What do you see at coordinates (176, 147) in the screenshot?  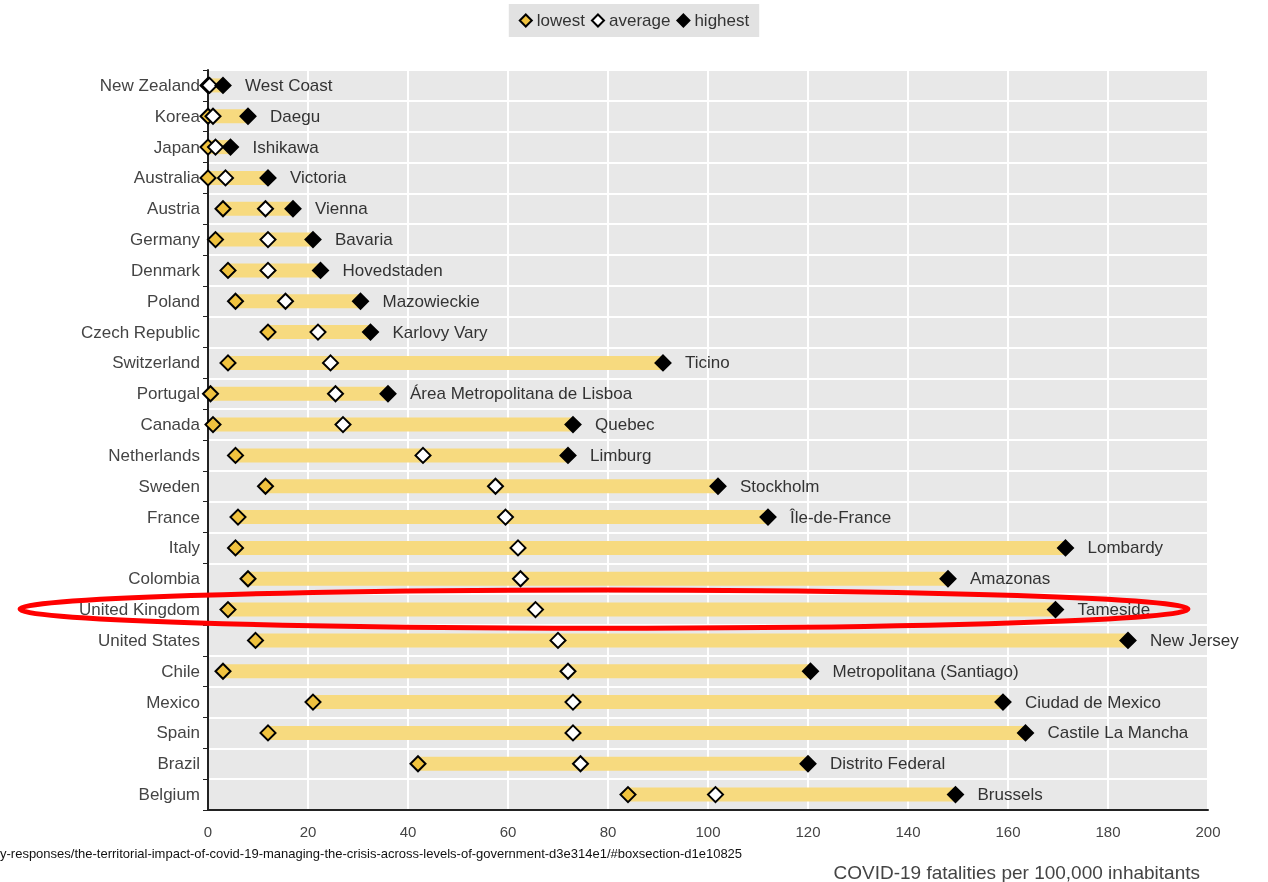 I see `y-tick-label: Japan` at bounding box center [176, 147].